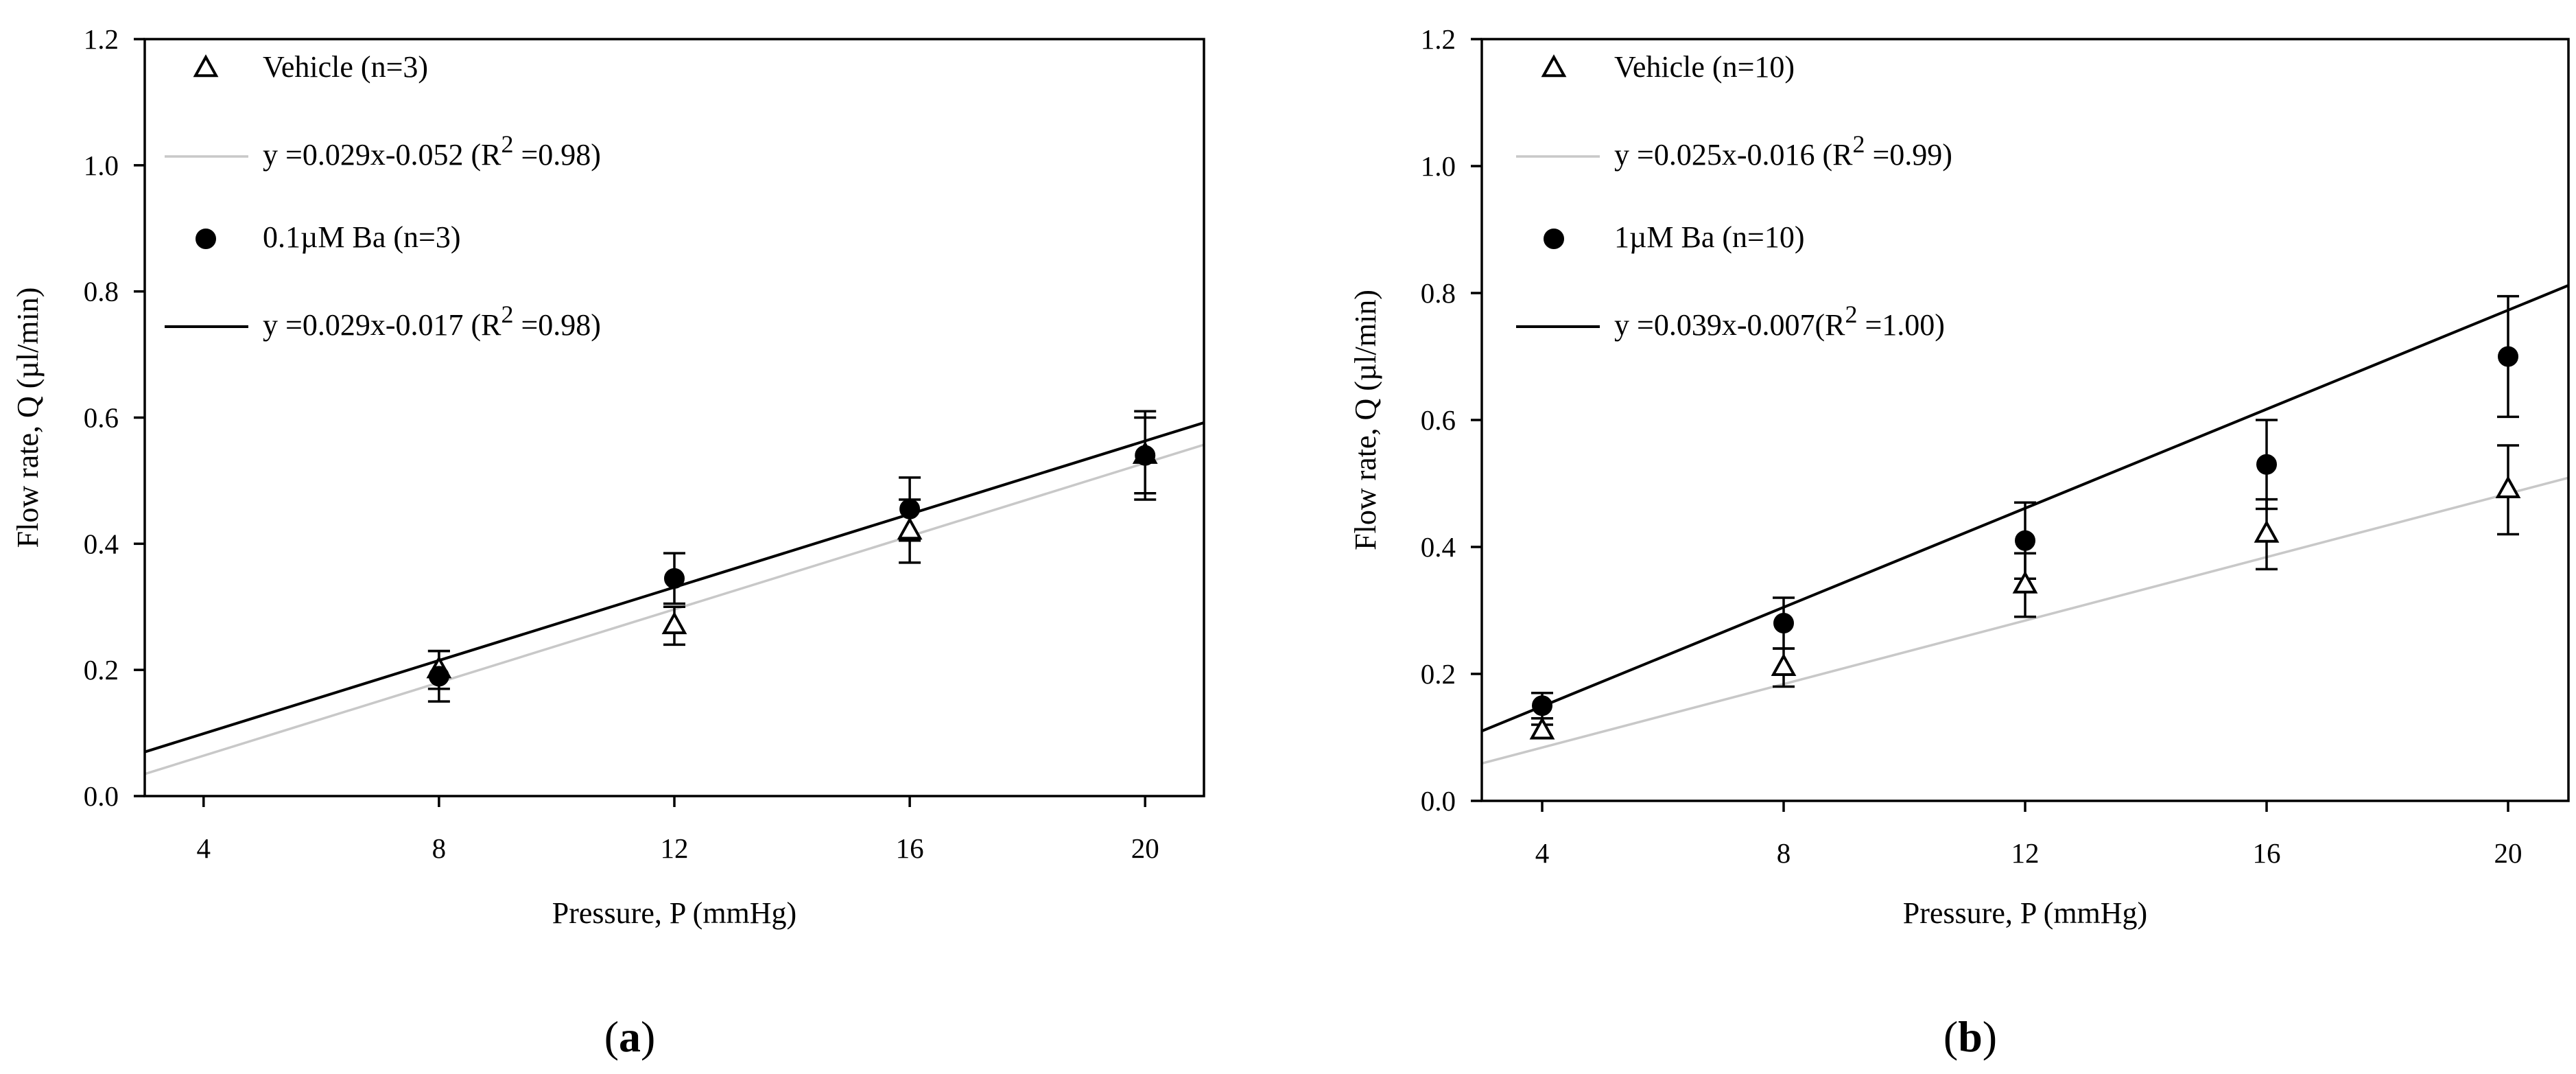  What do you see at coordinates (1783, 151) in the screenshot?
I see `legend-fit-equation: y =0.025x-0.016 (R2 =0.99)` at bounding box center [1783, 151].